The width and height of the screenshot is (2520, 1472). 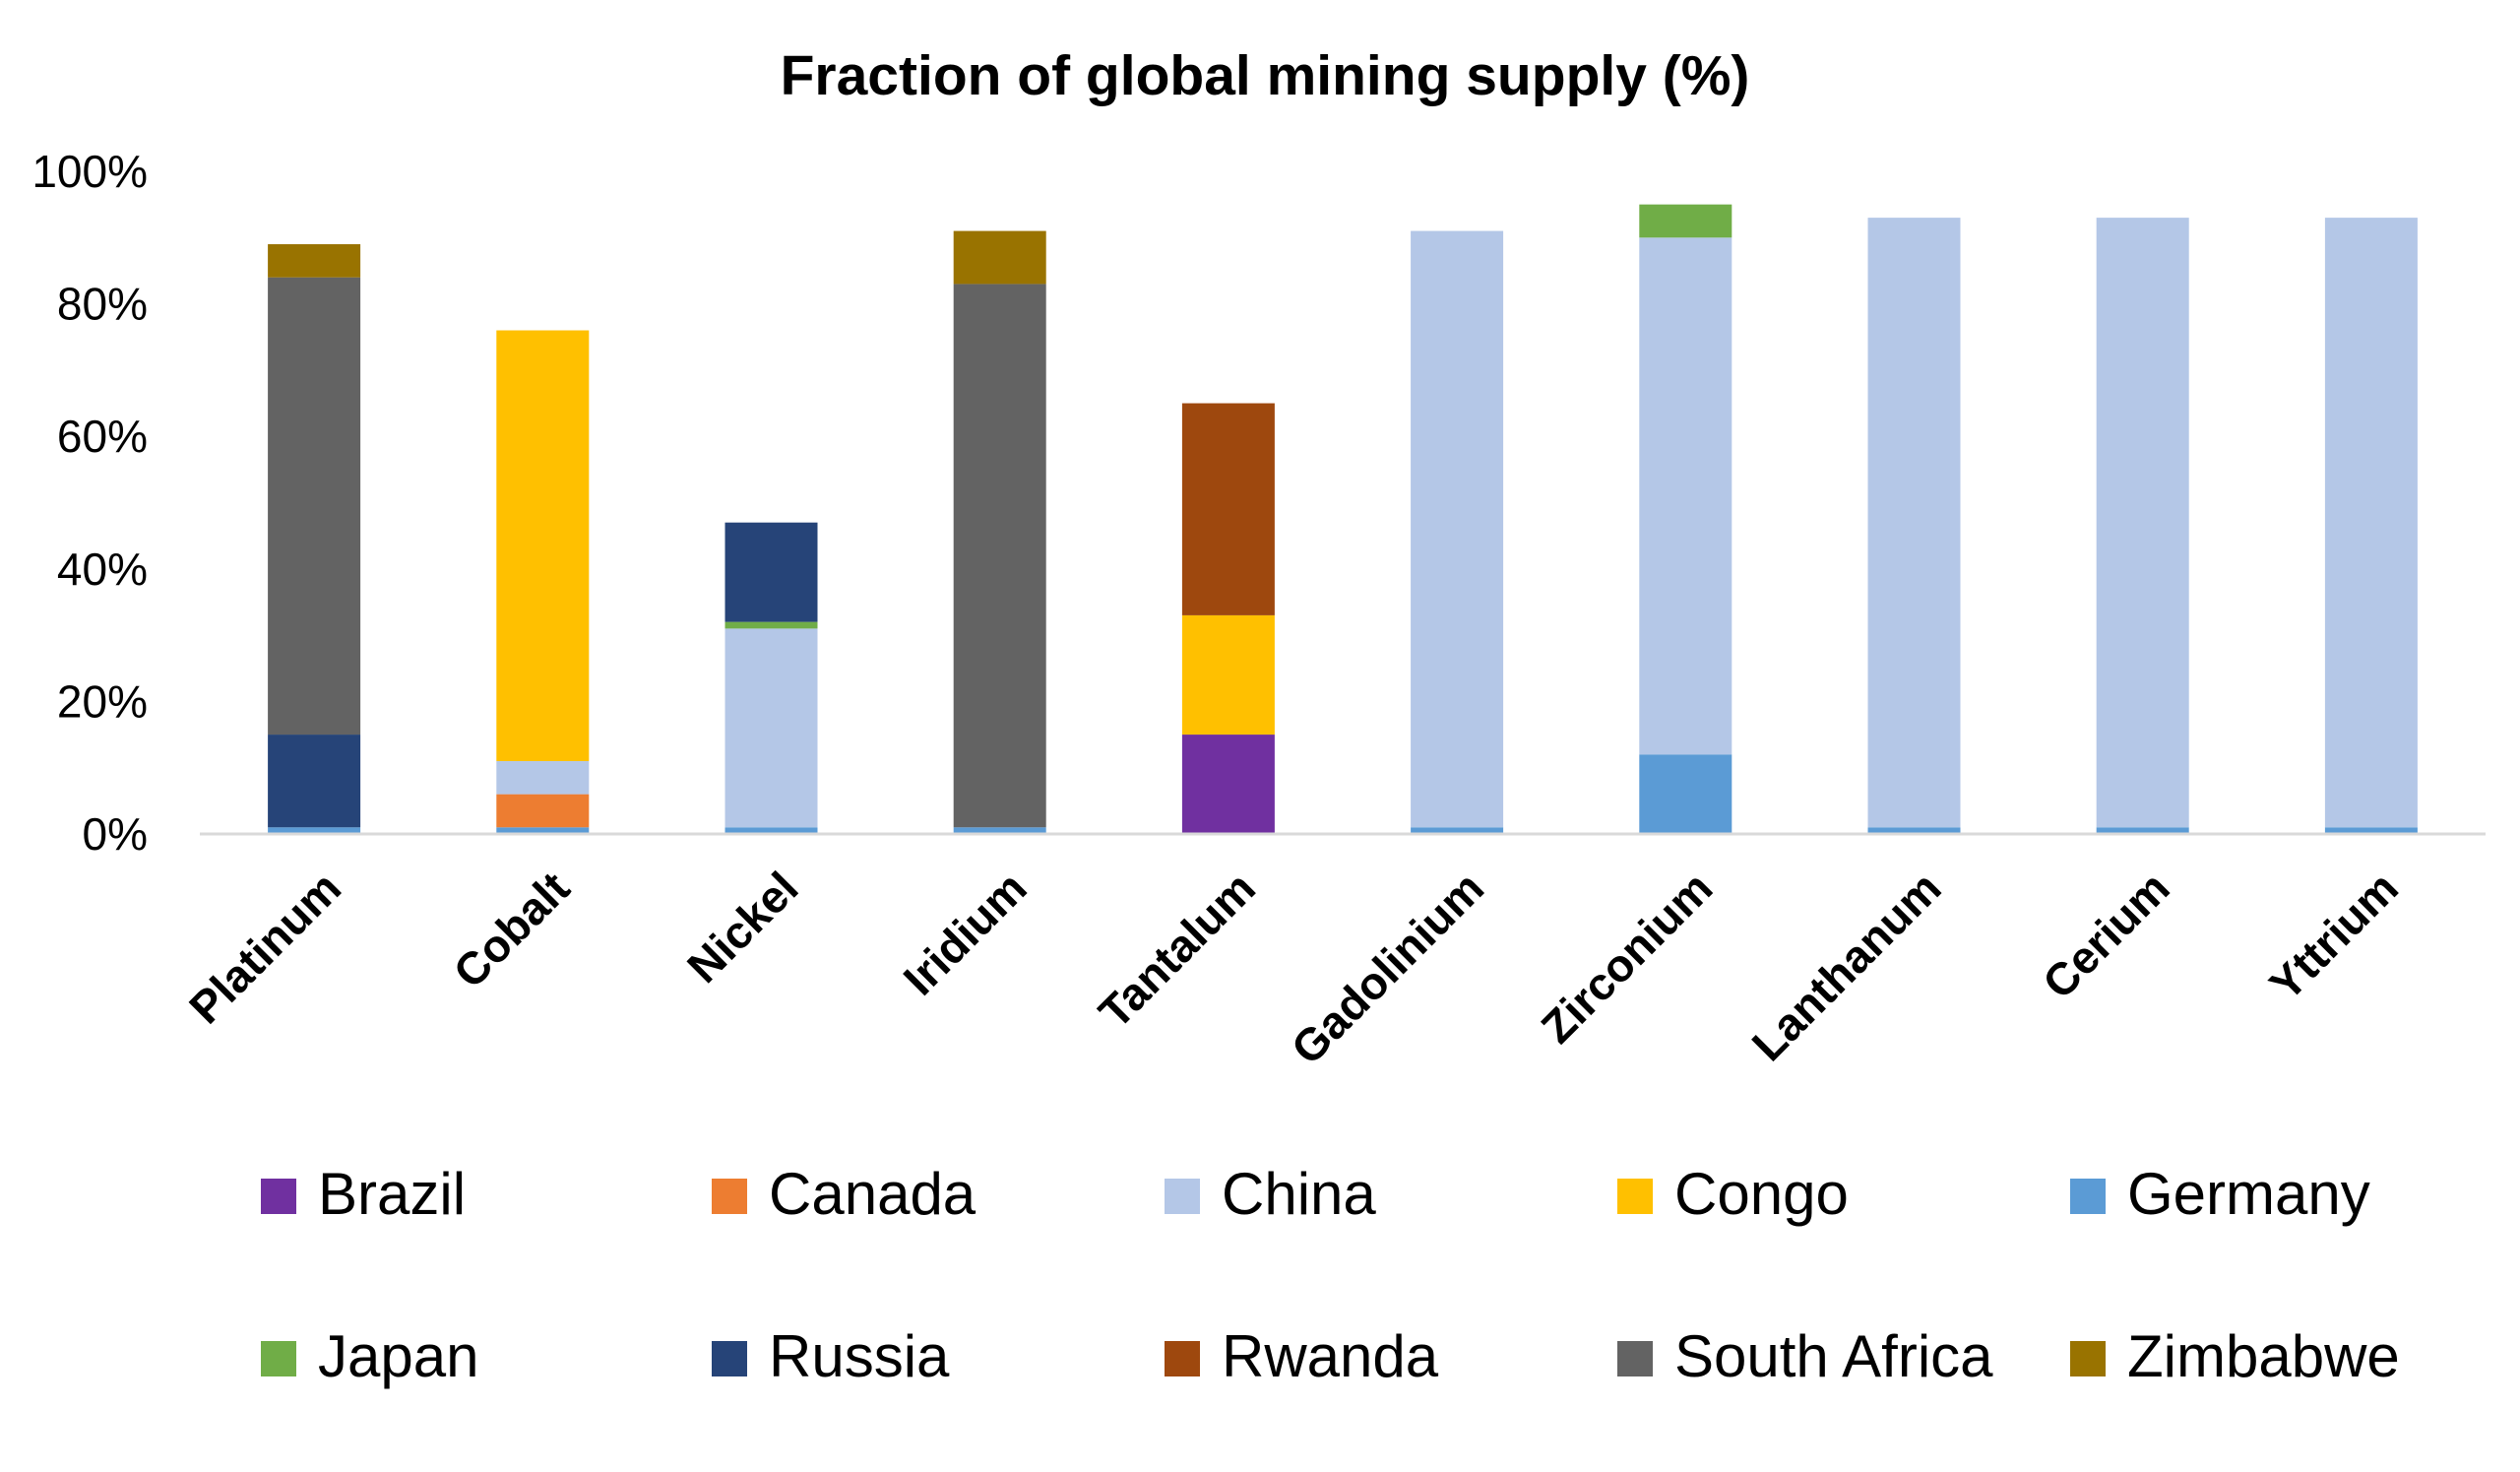 What do you see at coordinates (314, 261) in the screenshot?
I see `bar-platinum-zimbabwe` at bounding box center [314, 261].